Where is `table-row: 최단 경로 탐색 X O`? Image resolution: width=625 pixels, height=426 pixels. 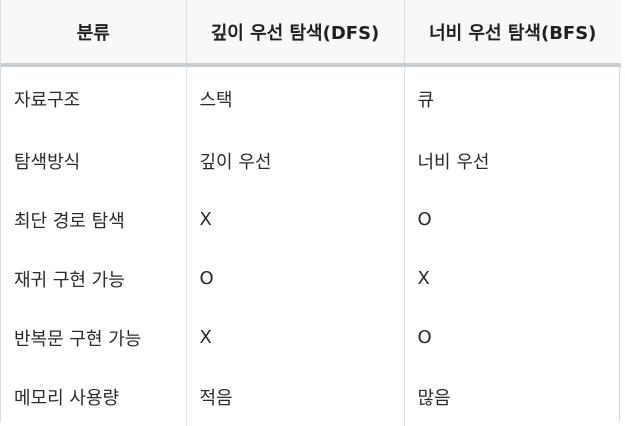
table-row: 최단 경로 탐색 X O is located at coordinates (311, 219).